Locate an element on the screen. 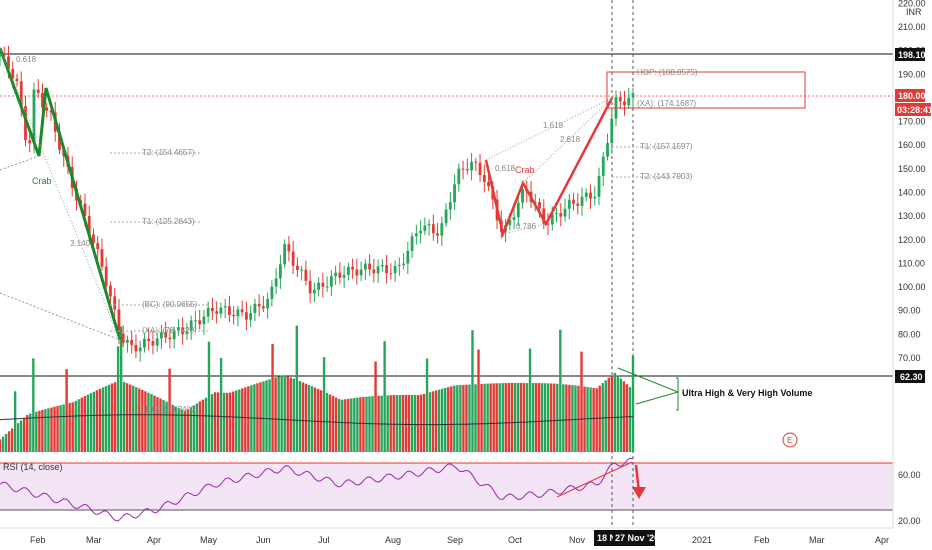  event-marker-icon is located at coordinates (790, 440).